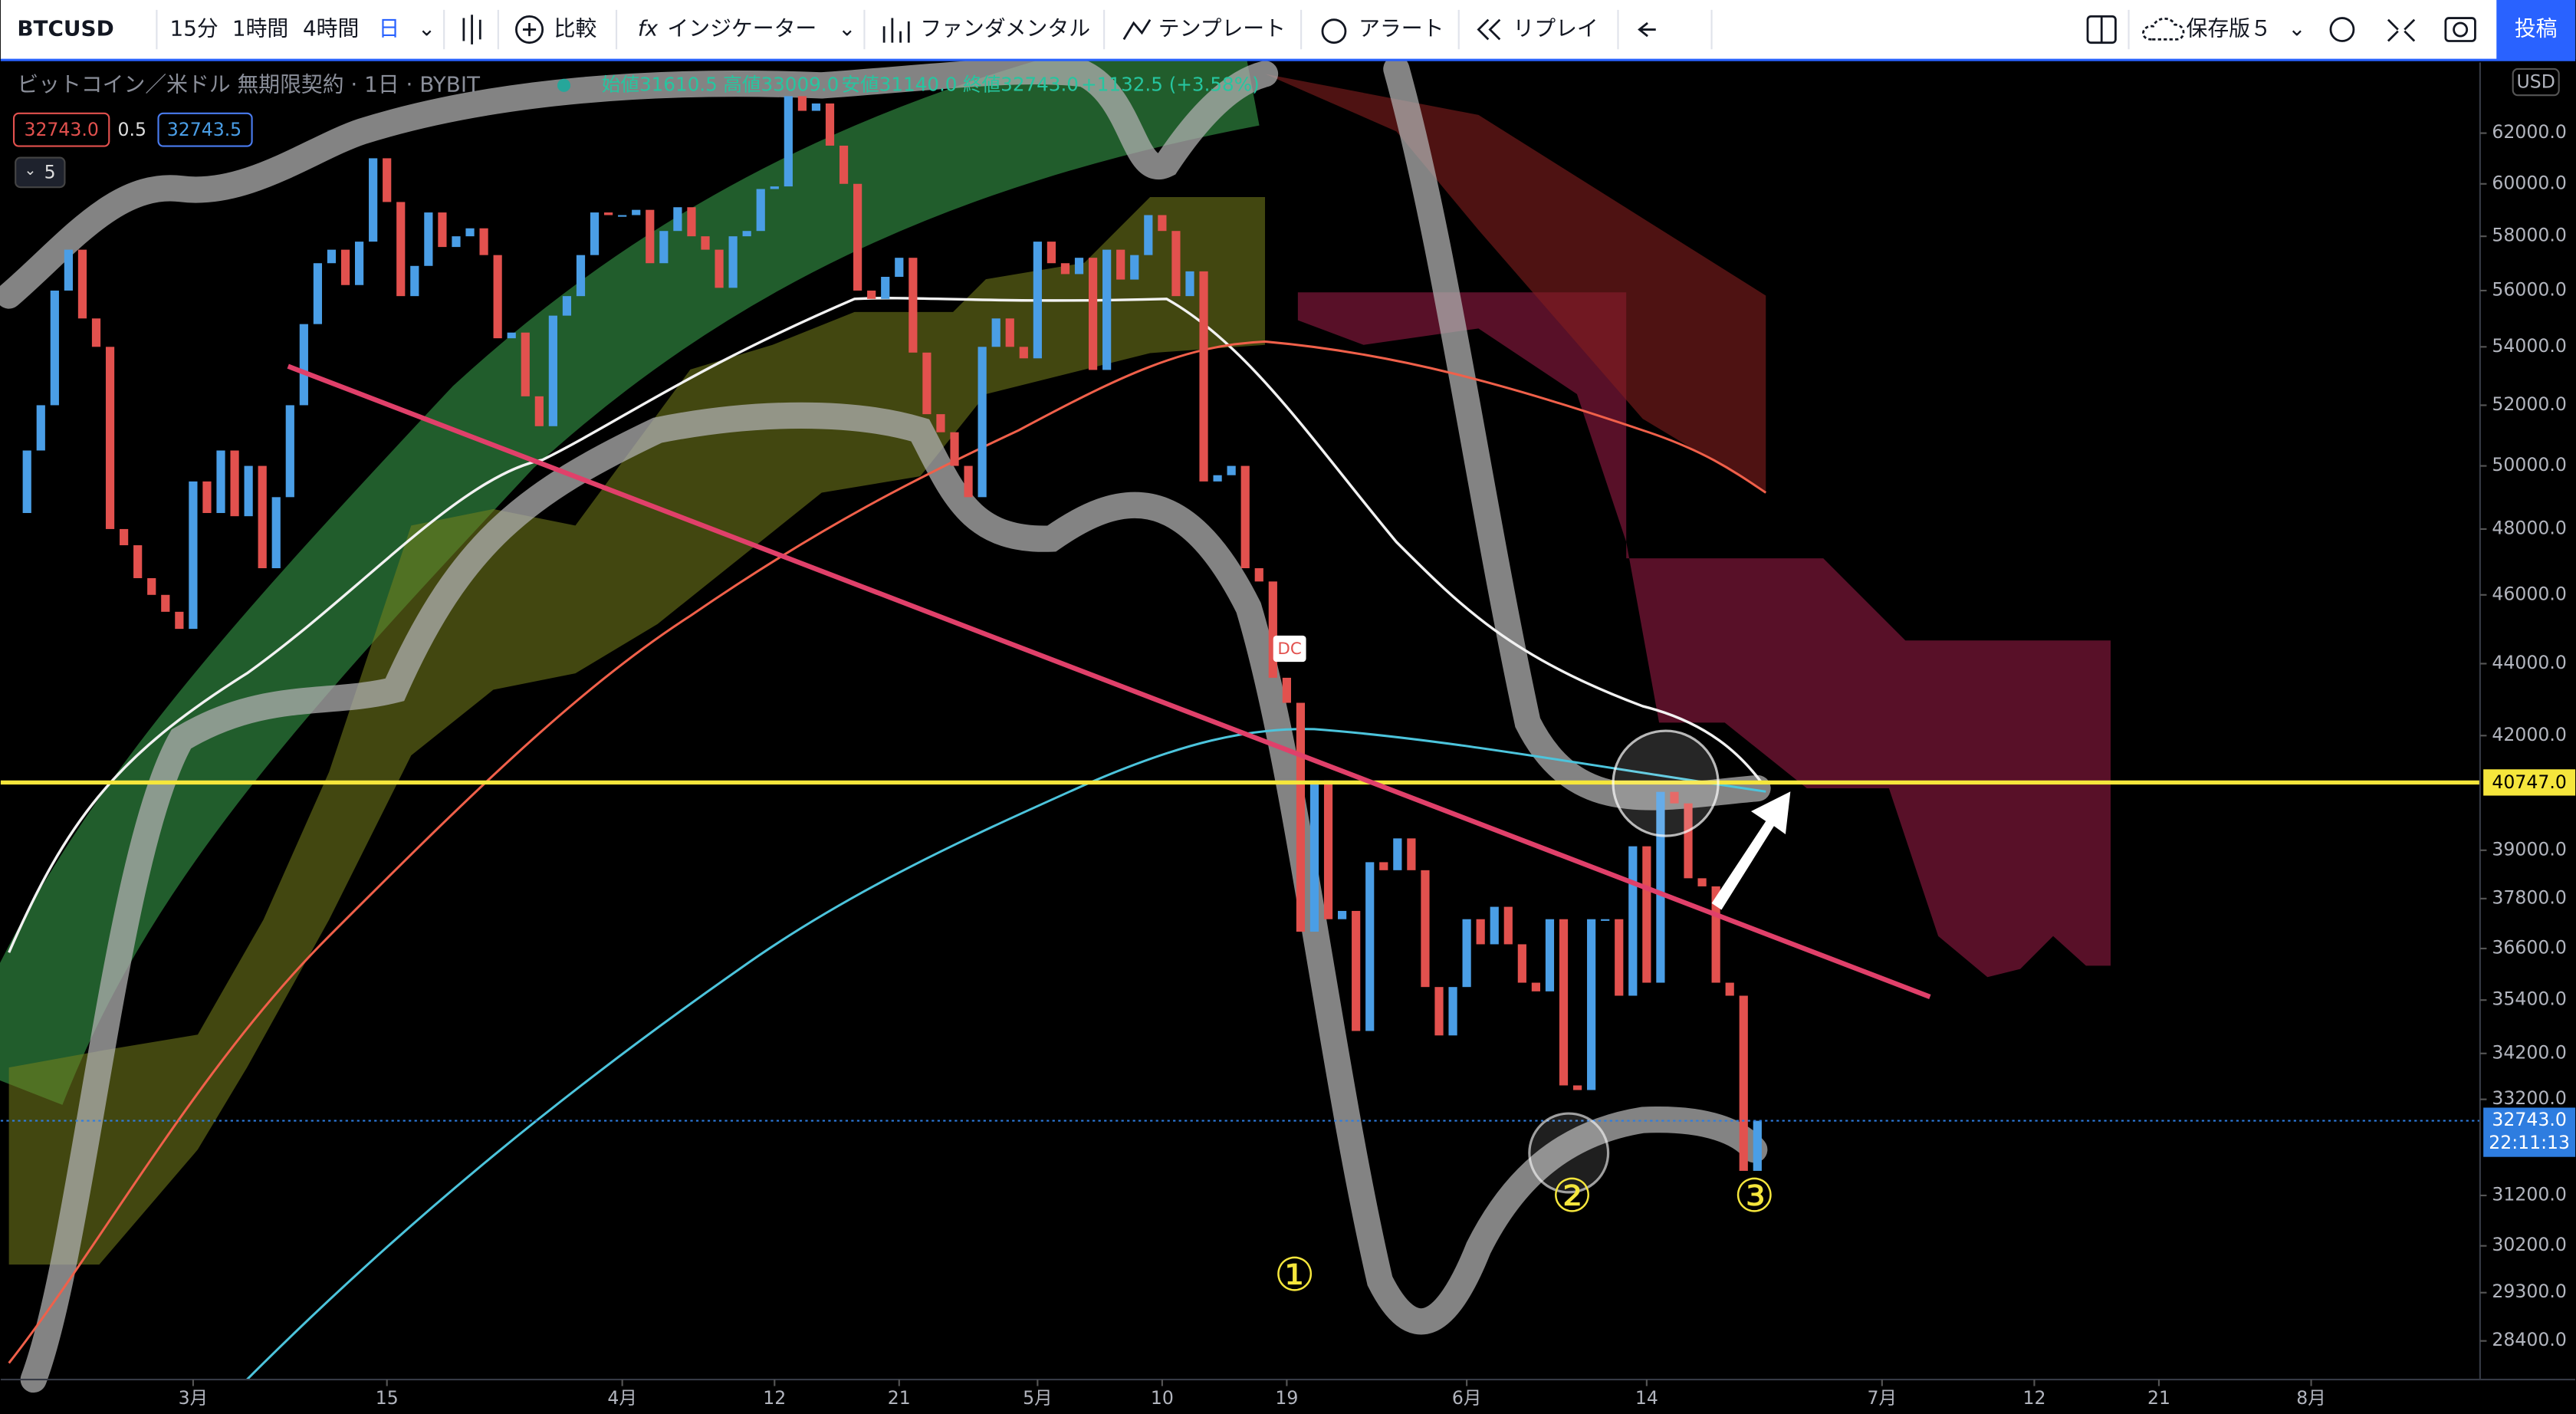 This screenshot has height=1414, width=2576. Describe the element at coordinates (2401, 30) in the screenshot. I see `fullscreen-icon` at that location.